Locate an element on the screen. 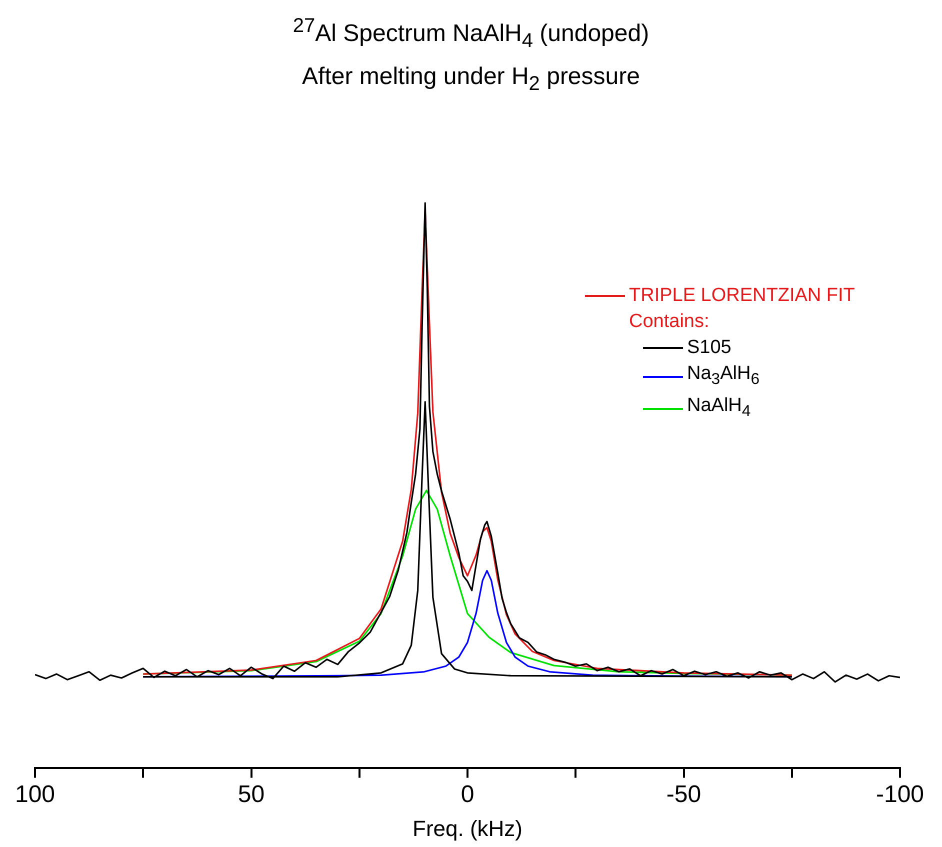 This screenshot has width=942, height=847. annotation: Contains: is located at coordinates (669, 322).